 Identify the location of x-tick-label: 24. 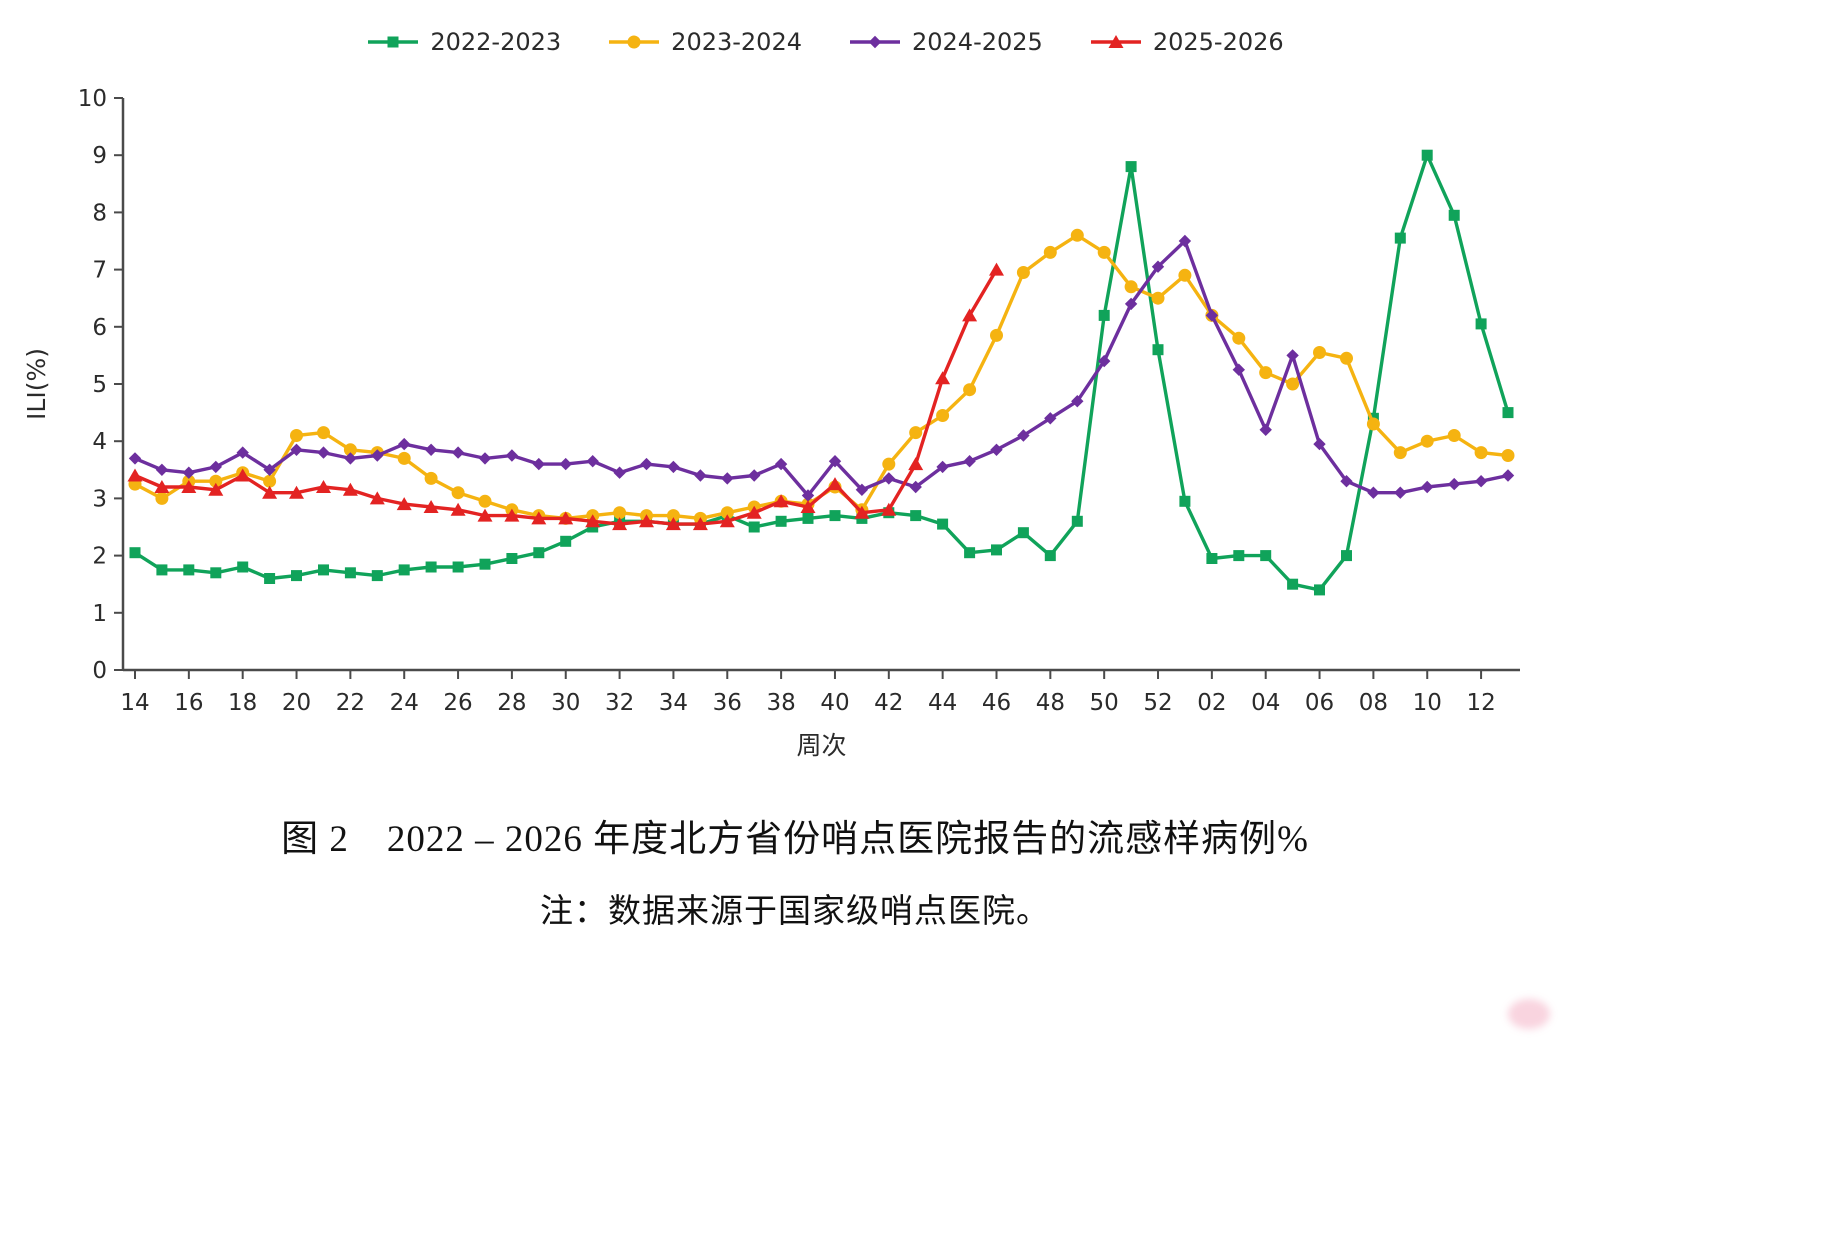
(404, 703).